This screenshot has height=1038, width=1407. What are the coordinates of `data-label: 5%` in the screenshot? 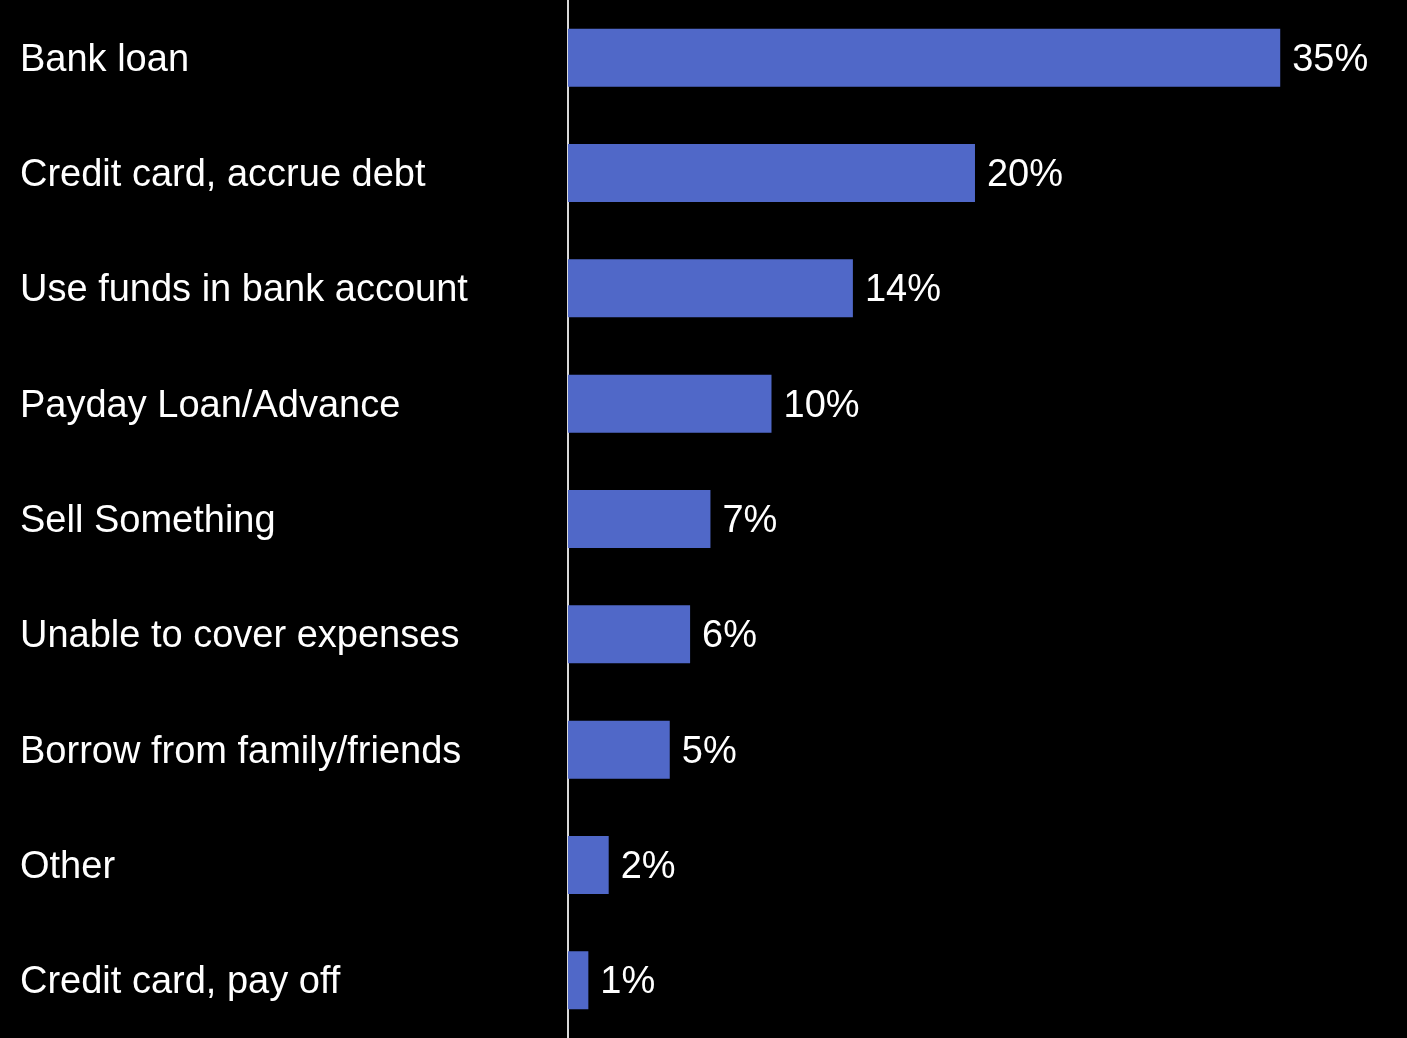 It's located at (709, 749).